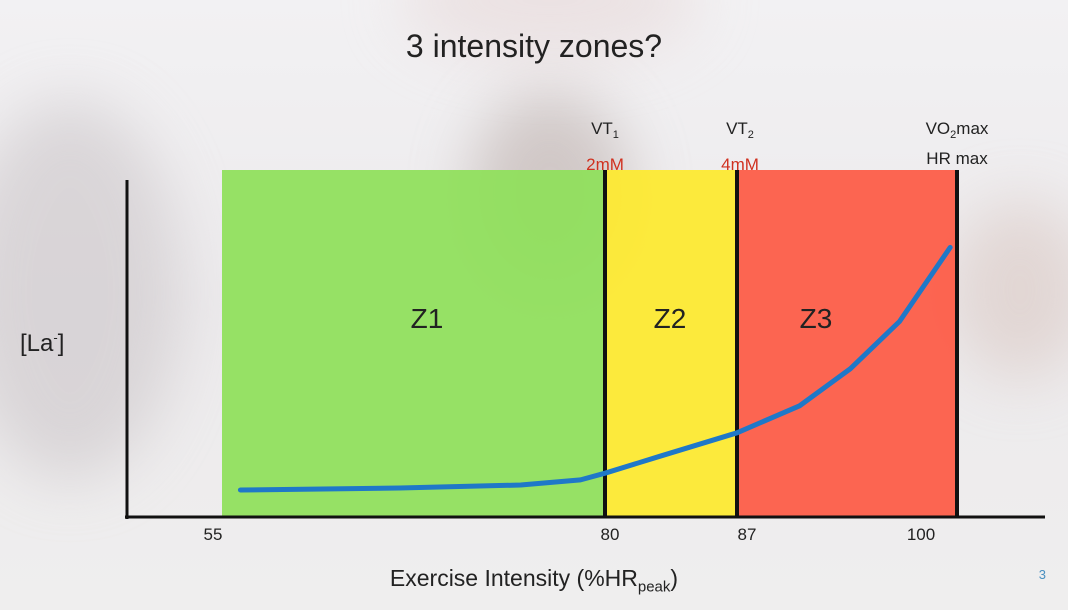 The image size is (1068, 610). What do you see at coordinates (847, 343) in the screenshot?
I see `zone-z3-band` at bounding box center [847, 343].